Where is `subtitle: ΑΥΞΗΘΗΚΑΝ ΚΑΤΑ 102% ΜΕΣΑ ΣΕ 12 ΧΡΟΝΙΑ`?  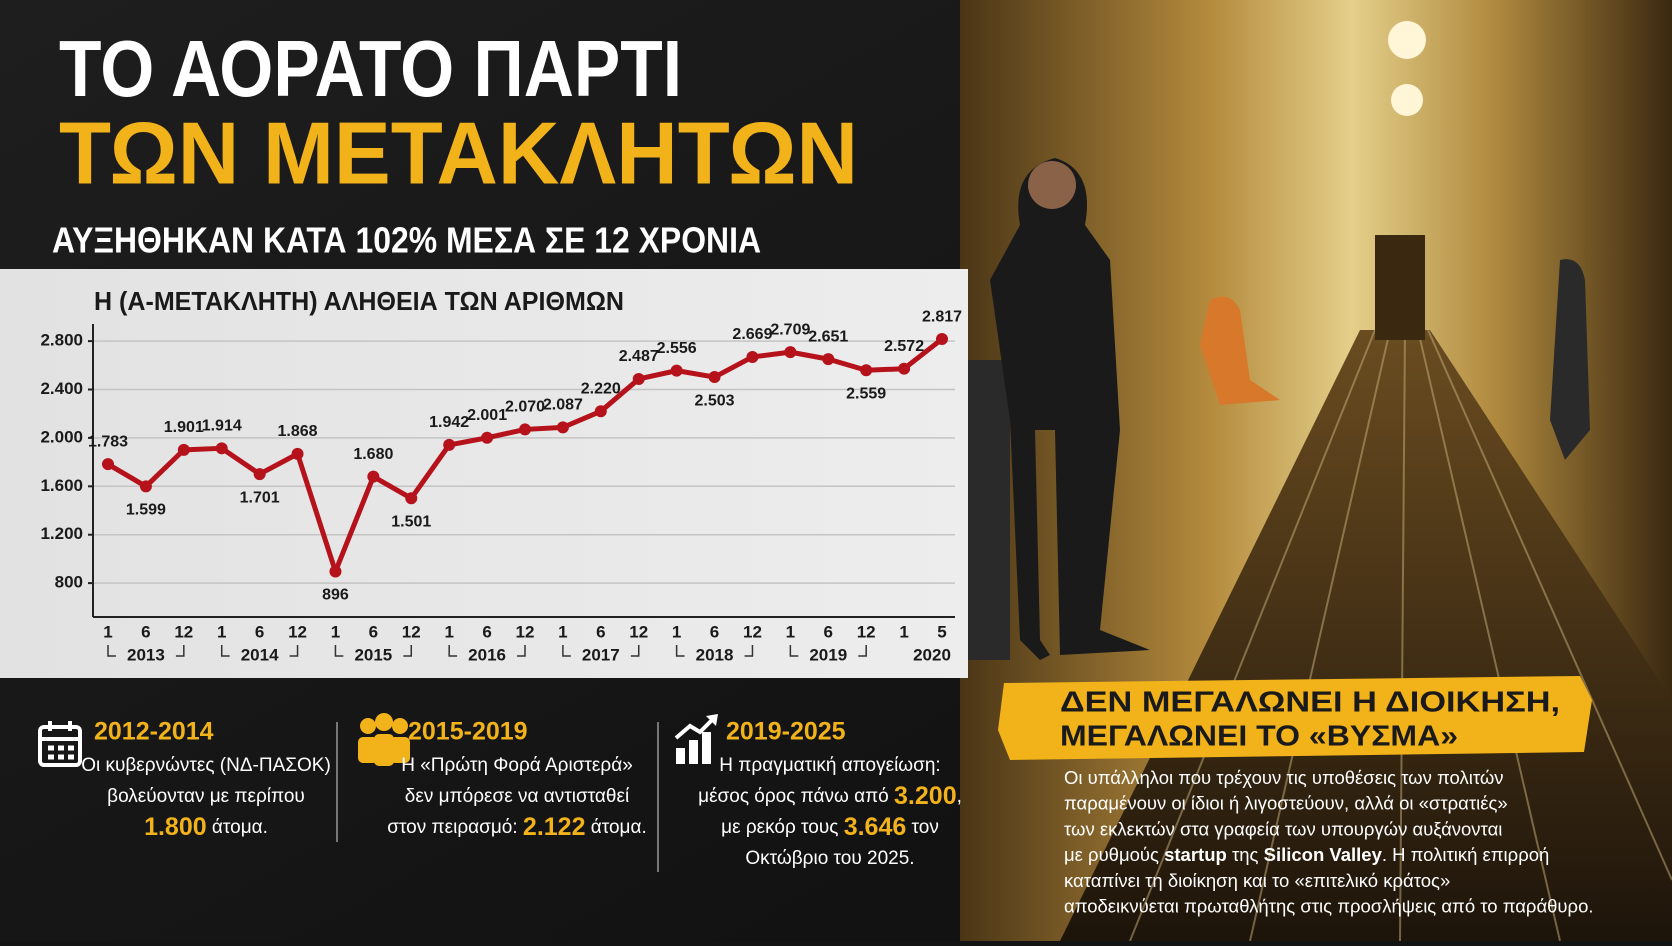 subtitle: ΑΥΞΗΘΗΚΑΝ ΚΑΤΑ 102% ΜΕΣΑ ΣΕ 12 ΧΡΟΝΙΑ is located at coordinates (406, 240).